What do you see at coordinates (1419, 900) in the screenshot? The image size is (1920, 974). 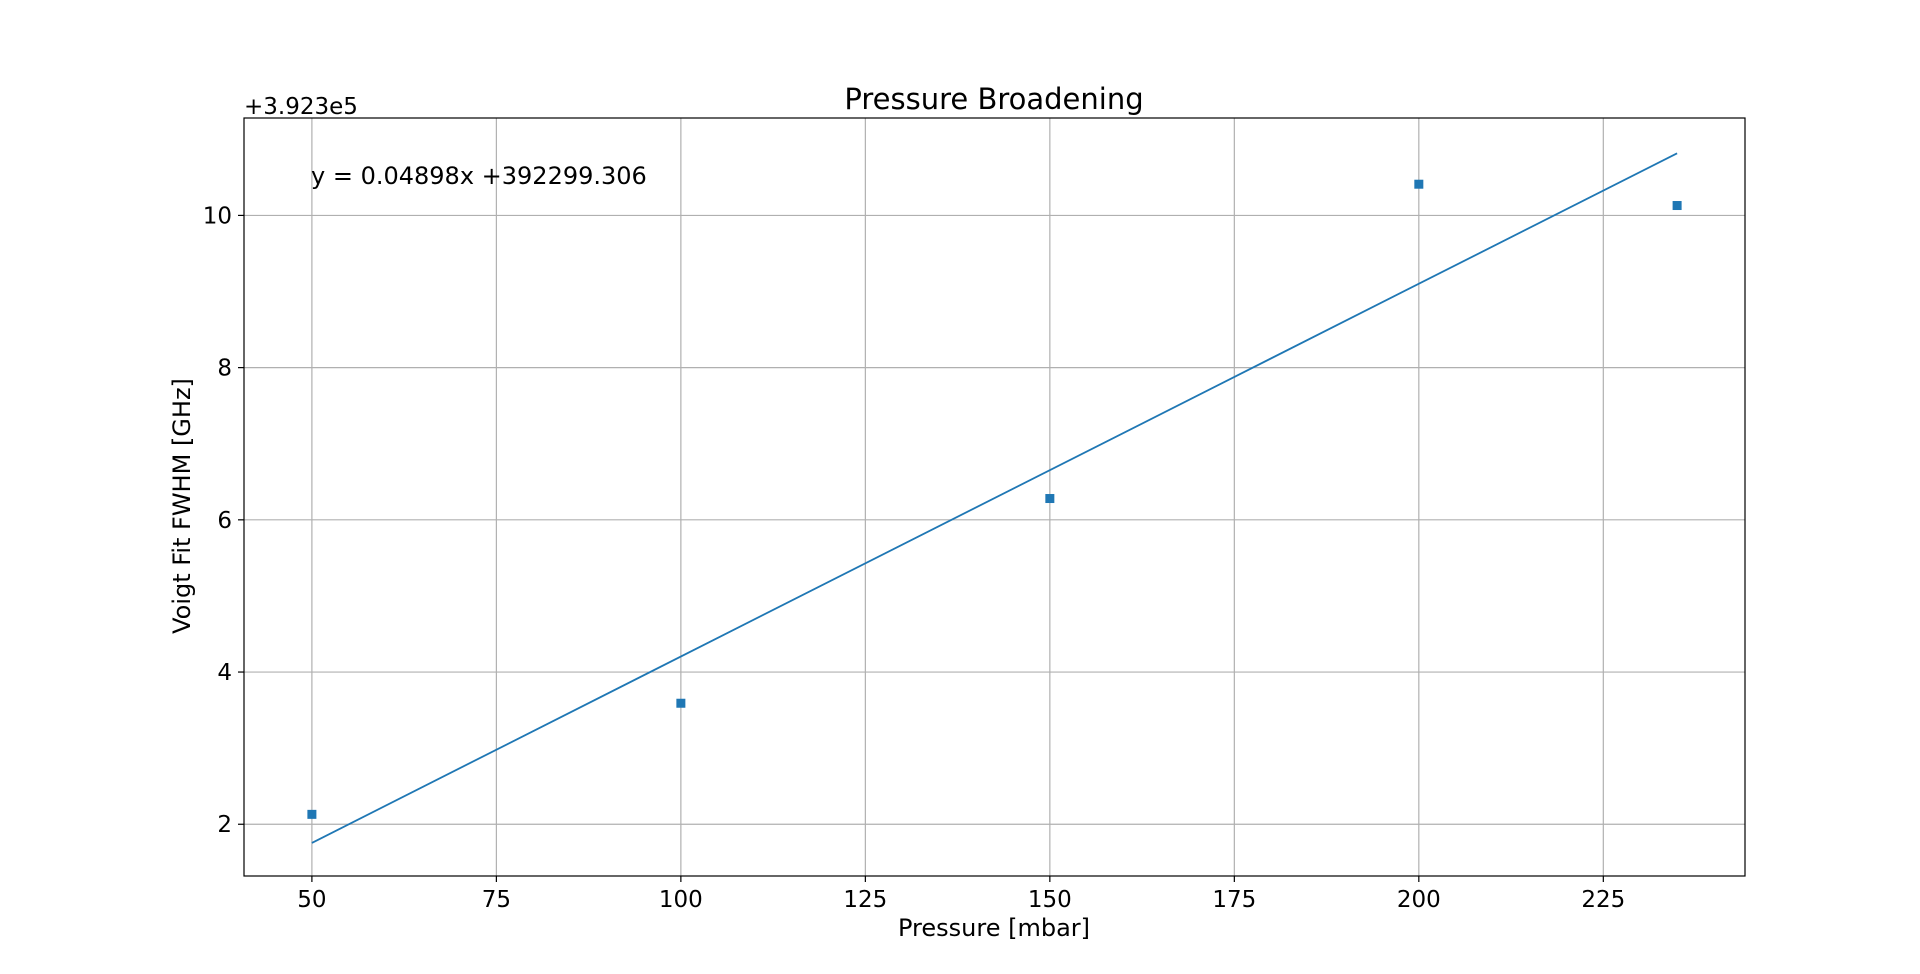 I see `x-tick-label: 200` at bounding box center [1419, 900].